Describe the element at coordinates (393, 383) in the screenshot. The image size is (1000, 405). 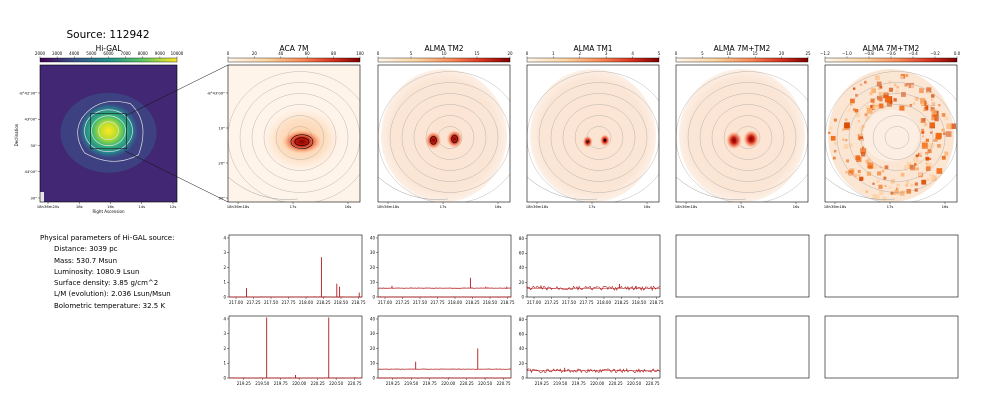
I see `x-tick-label: 219.25` at that location.